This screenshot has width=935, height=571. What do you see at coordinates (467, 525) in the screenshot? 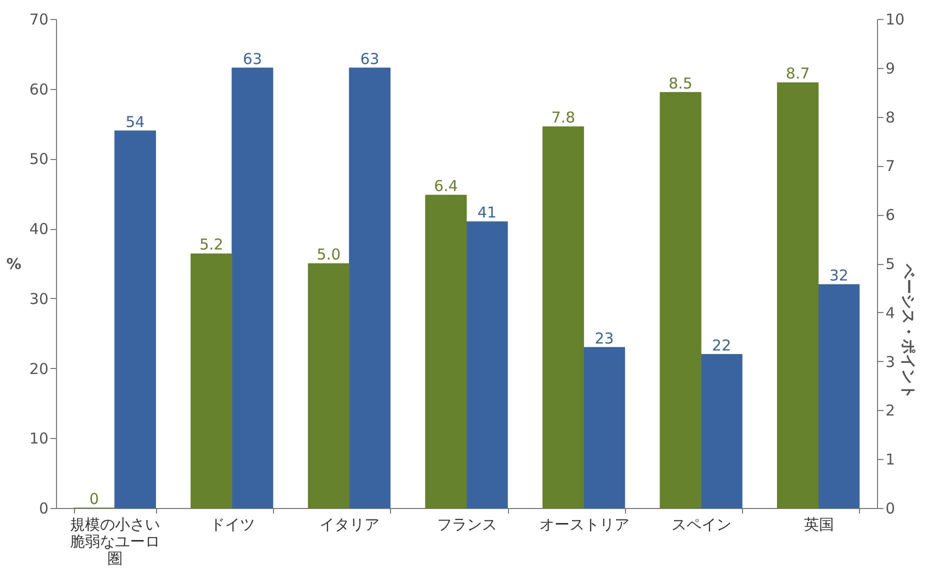
I see `x-tick-label: フランス` at bounding box center [467, 525].